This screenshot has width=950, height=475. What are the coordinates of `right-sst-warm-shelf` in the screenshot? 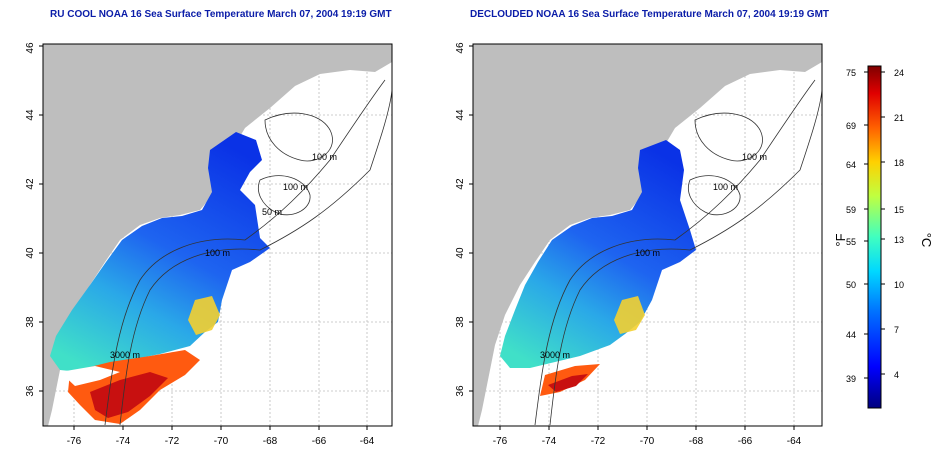 It's located at (629, 315).